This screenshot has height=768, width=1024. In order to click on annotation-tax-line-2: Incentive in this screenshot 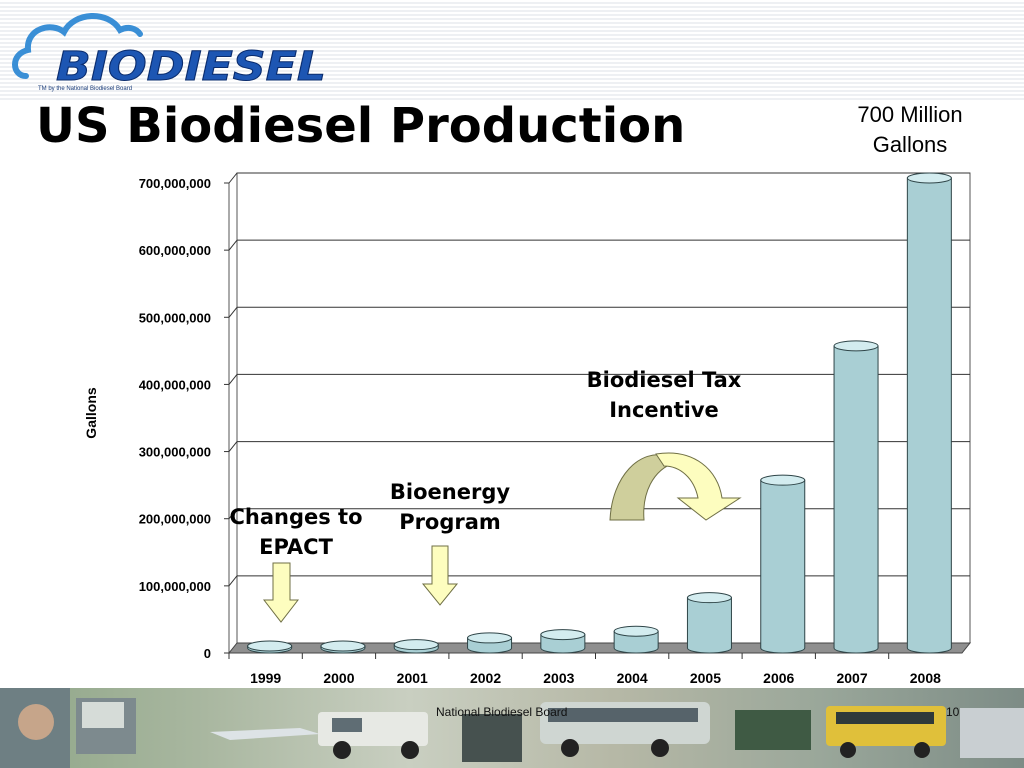, I will do `click(664, 410)`.